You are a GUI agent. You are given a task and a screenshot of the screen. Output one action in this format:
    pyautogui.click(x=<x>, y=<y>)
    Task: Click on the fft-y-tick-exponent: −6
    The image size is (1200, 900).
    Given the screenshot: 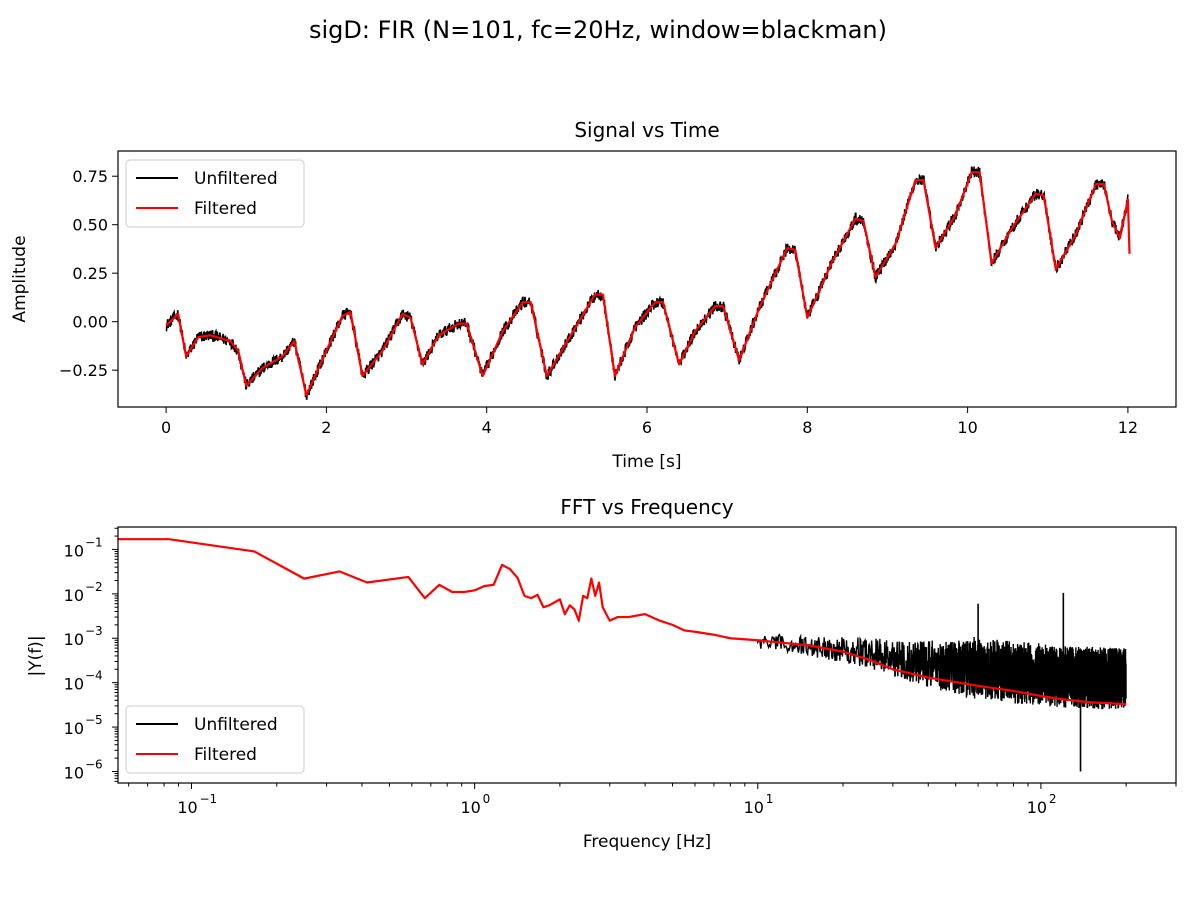 What is the action you would take?
    pyautogui.click(x=94, y=764)
    